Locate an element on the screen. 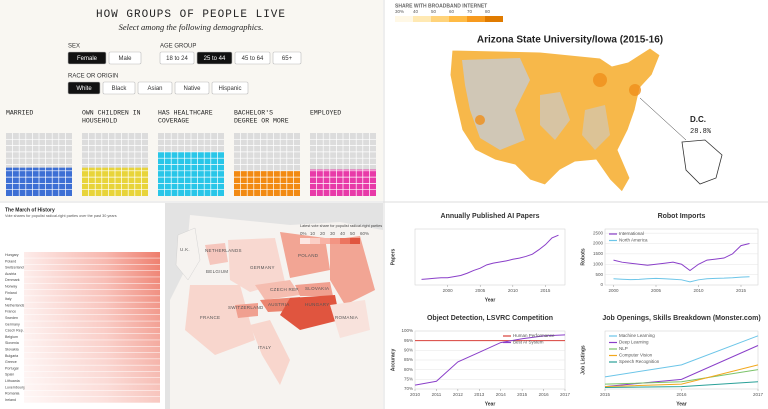 The width and height of the screenshot is (768, 409). filter-button-label: Black is located at coordinates (120, 89).